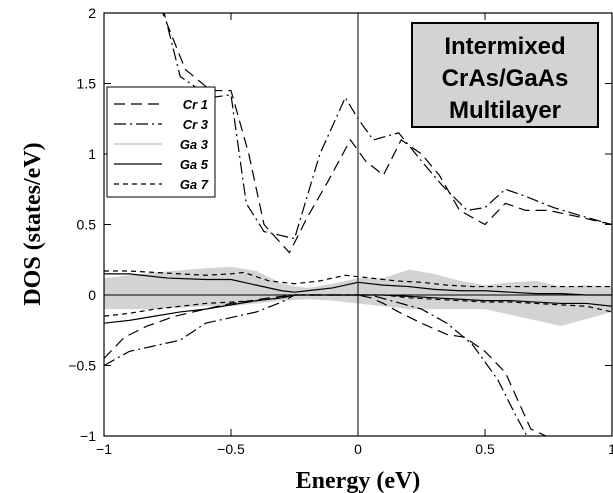  What do you see at coordinates (358, 449) in the screenshot?
I see `x-tick-label: 0` at bounding box center [358, 449].